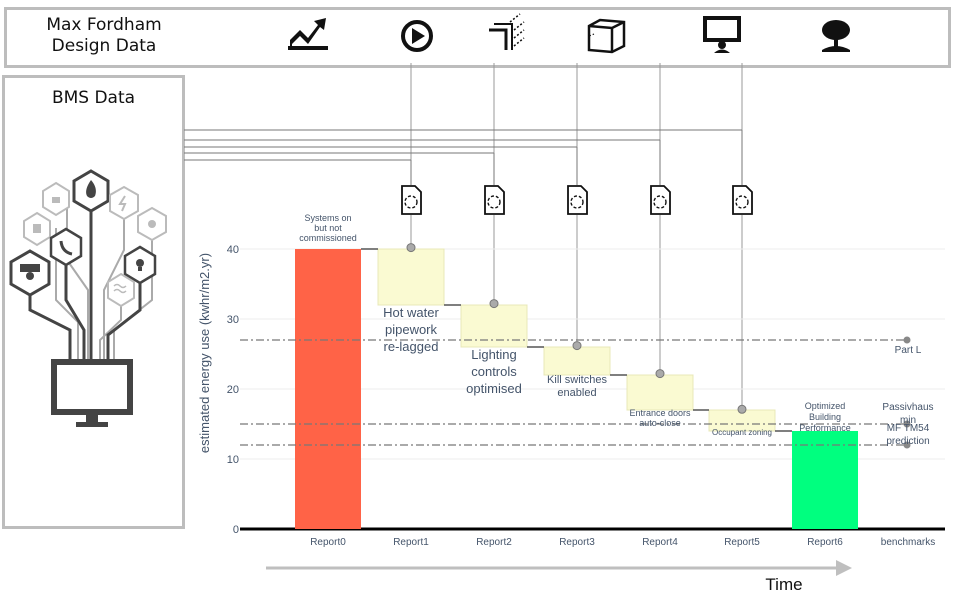 The height and width of the screenshot is (594, 957). I want to click on step-label-line: commissioned, so click(328, 238).